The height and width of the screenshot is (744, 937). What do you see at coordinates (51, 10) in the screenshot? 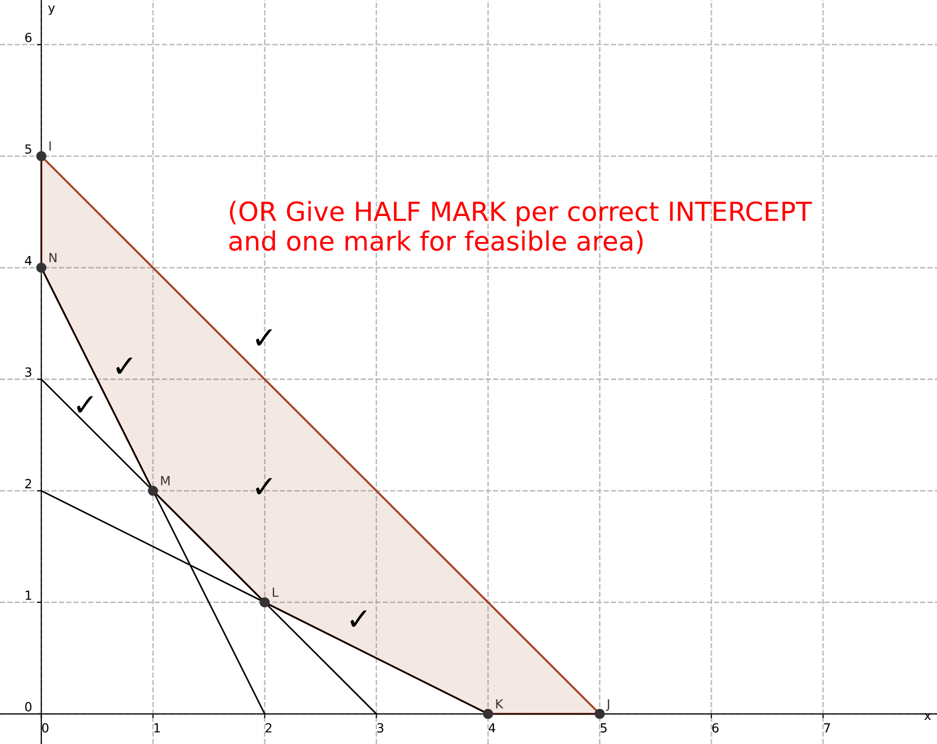
I see `y-axis-title: y` at bounding box center [51, 10].